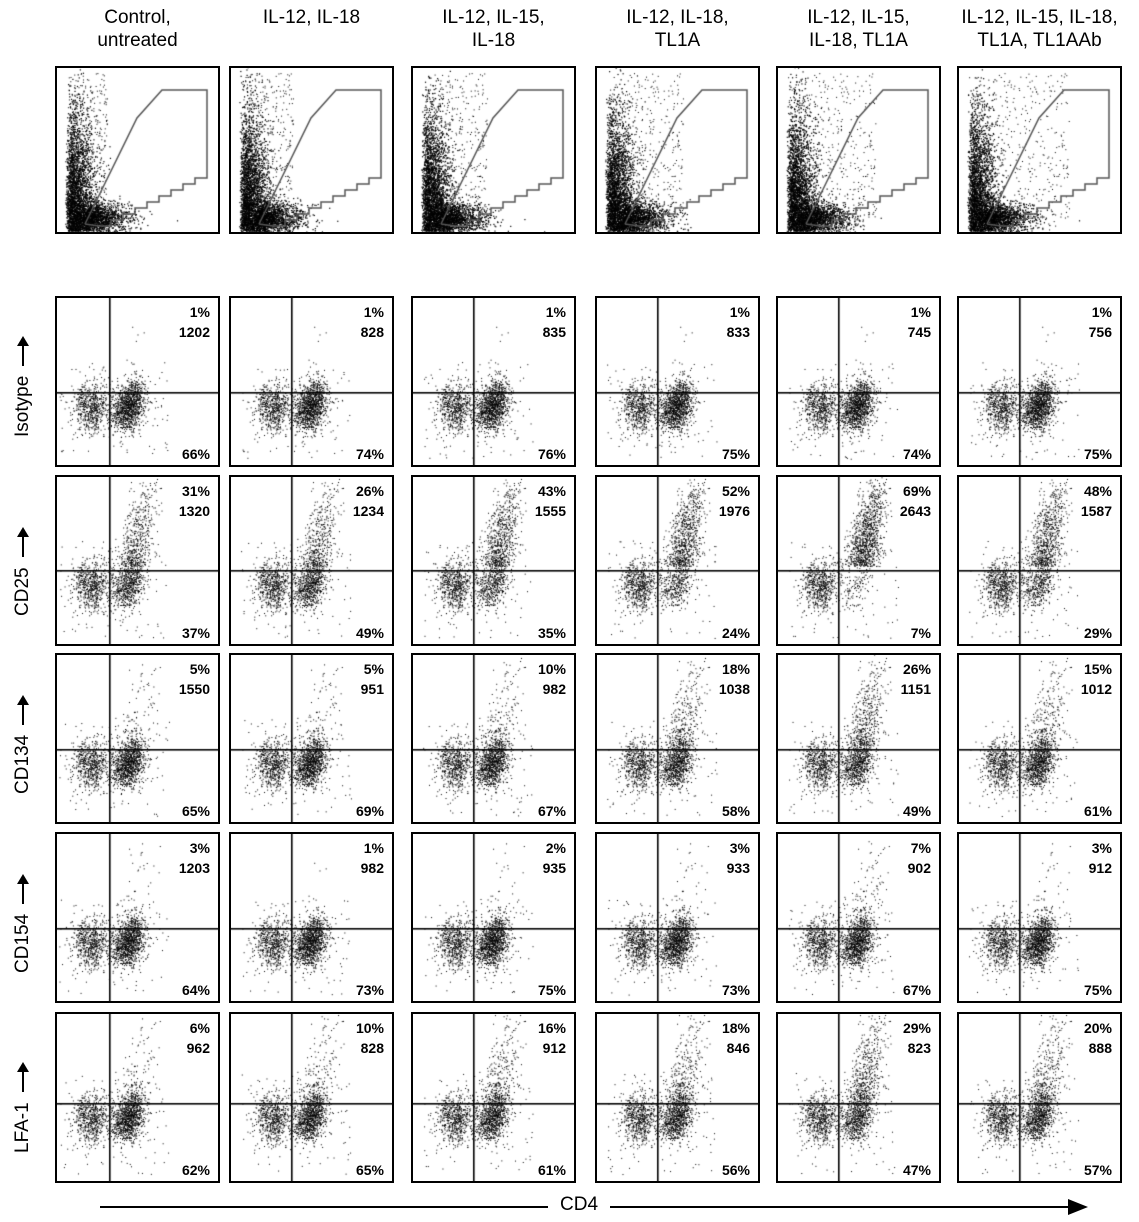 Image resolution: width=1139 pixels, height=1222 pixels. I want to click on quadrant-plot: 29% 823 47%, so click(858, 1097).